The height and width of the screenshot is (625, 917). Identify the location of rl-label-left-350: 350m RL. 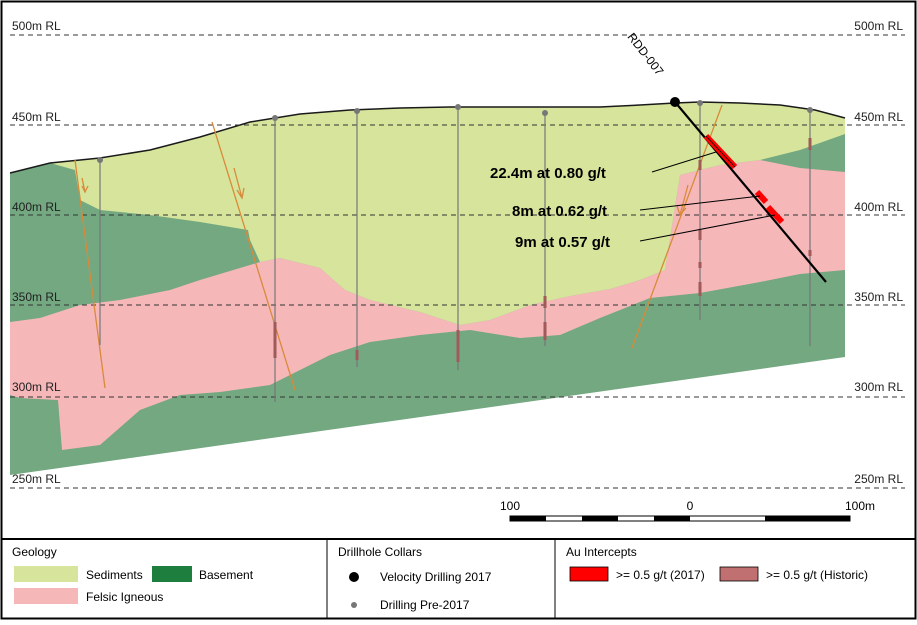
(36, 297).